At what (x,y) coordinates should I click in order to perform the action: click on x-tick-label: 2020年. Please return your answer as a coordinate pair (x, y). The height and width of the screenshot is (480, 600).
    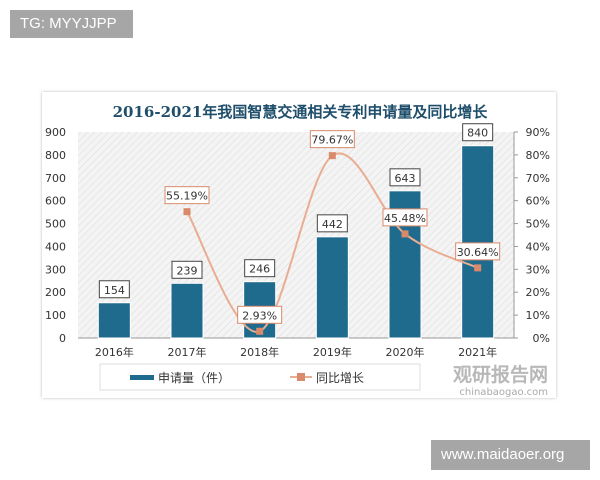
    Looking at the image, I should click on (405, 352).